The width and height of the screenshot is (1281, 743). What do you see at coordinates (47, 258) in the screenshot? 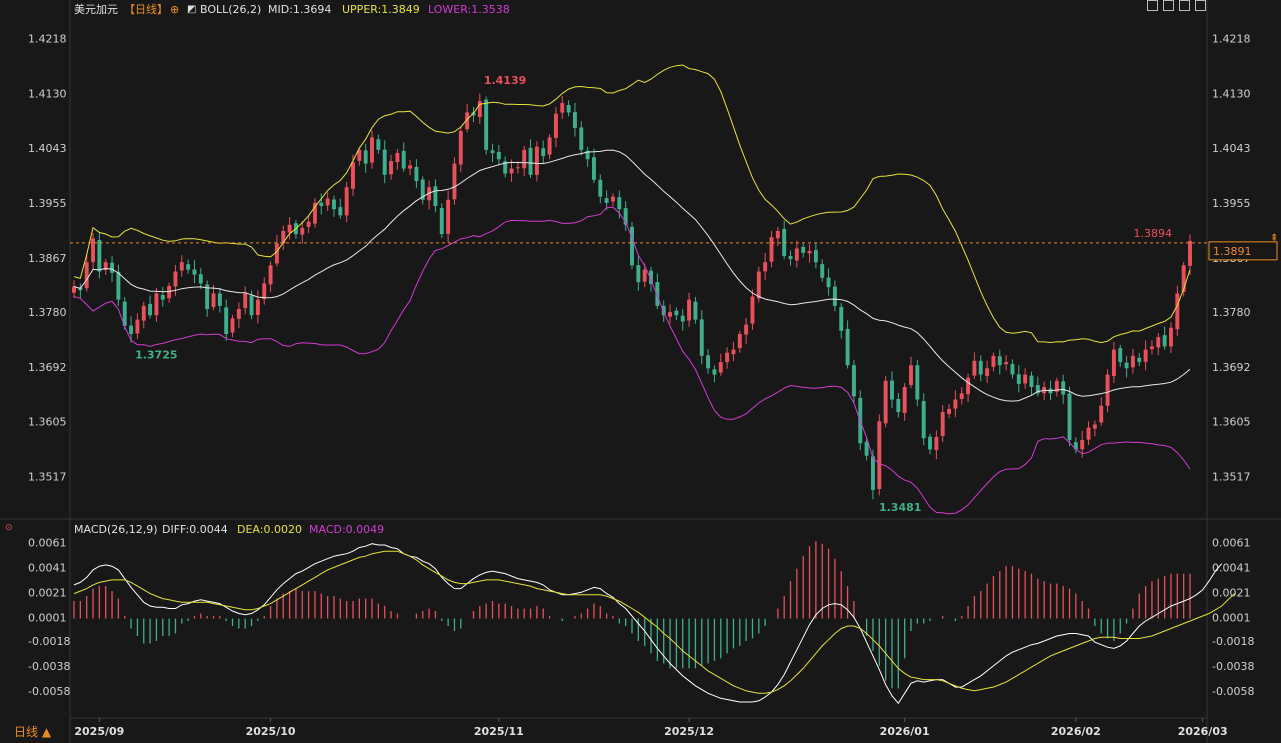
I see `price-axis-tick-left: 1.3867` at bounding box center [47, 258].